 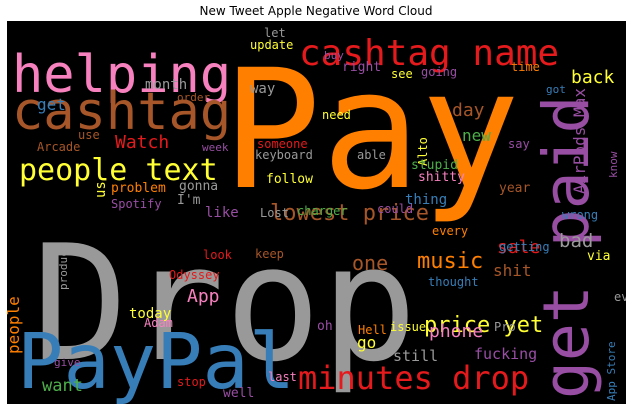 What do you see at coordinates (51, 104) in the screenshot?
I see `word-get: get` at bounding box center [51, 104].